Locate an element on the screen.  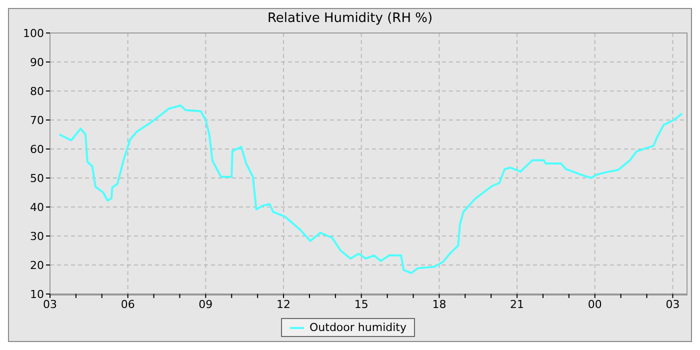
chart-title: Relative Humidity (RH %) is located at coordinates (350, 18).